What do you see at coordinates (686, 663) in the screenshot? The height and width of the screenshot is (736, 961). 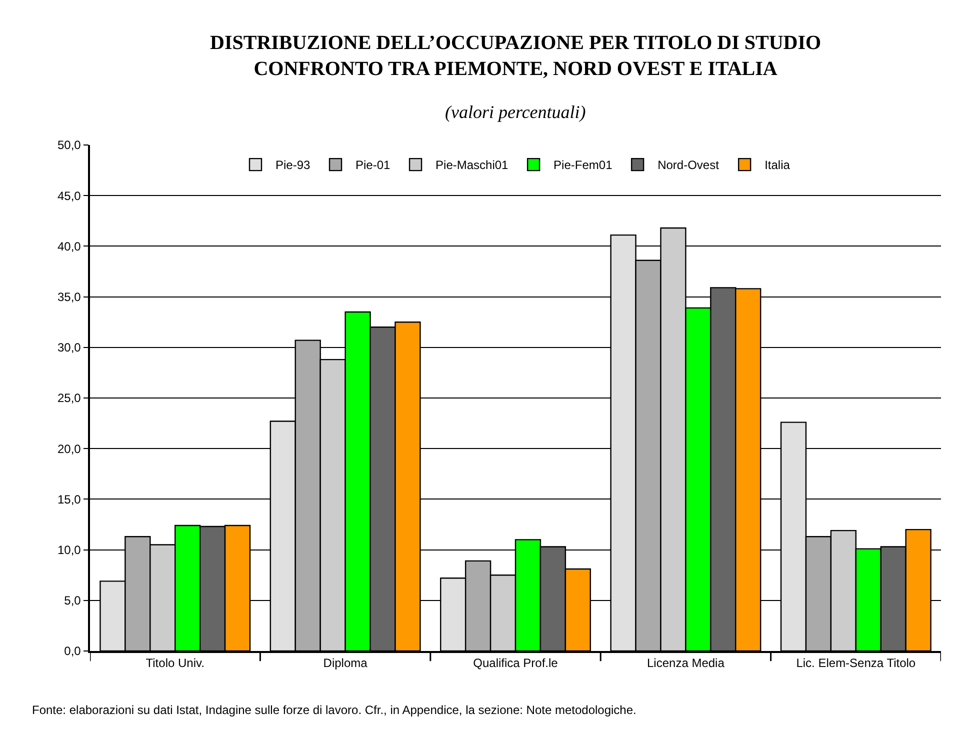 I see `x-tick-label: Licenza Media` at bounding box center [686, 663].